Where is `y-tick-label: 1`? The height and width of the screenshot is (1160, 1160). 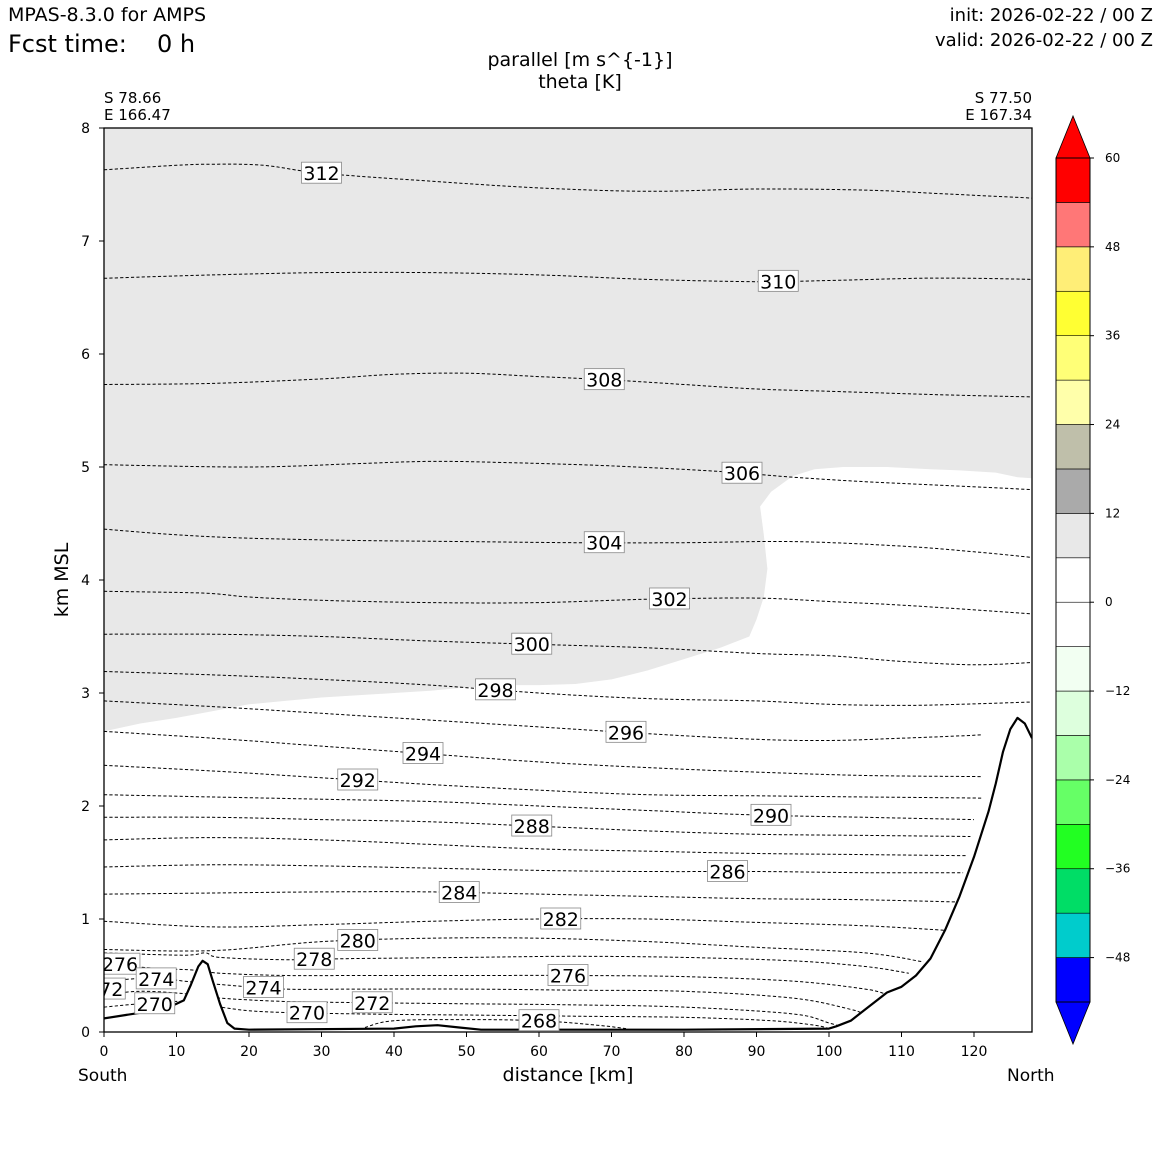
y-tick-label: 1 is located at coordinates (85, 920).